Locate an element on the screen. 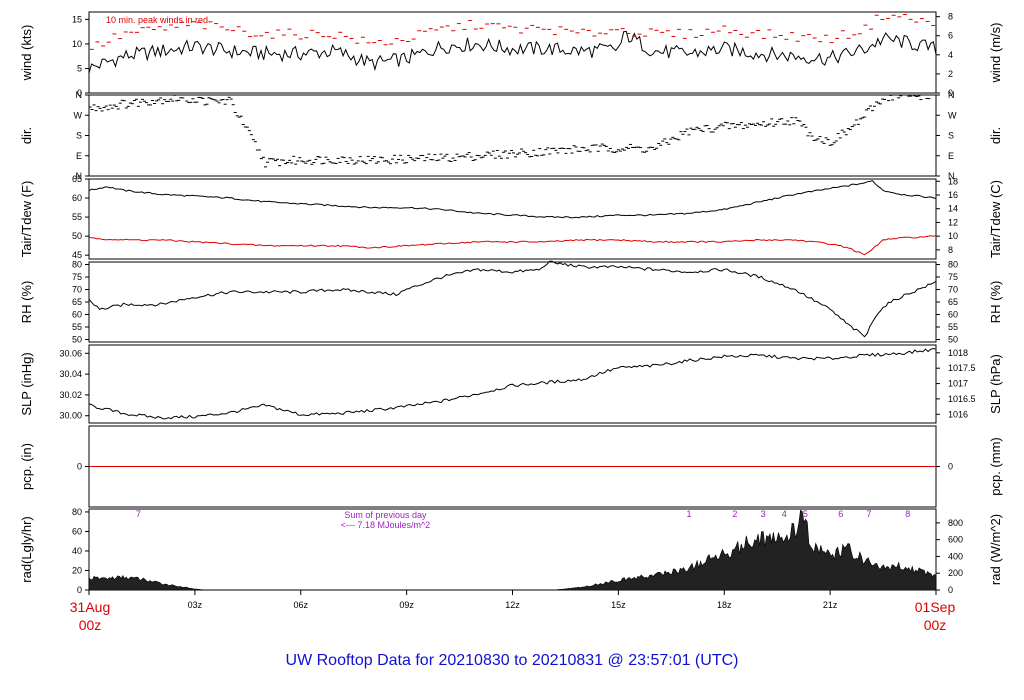 The image size is (1024, 700). left-axis-label: dir. is located at coordinates (26, 135).